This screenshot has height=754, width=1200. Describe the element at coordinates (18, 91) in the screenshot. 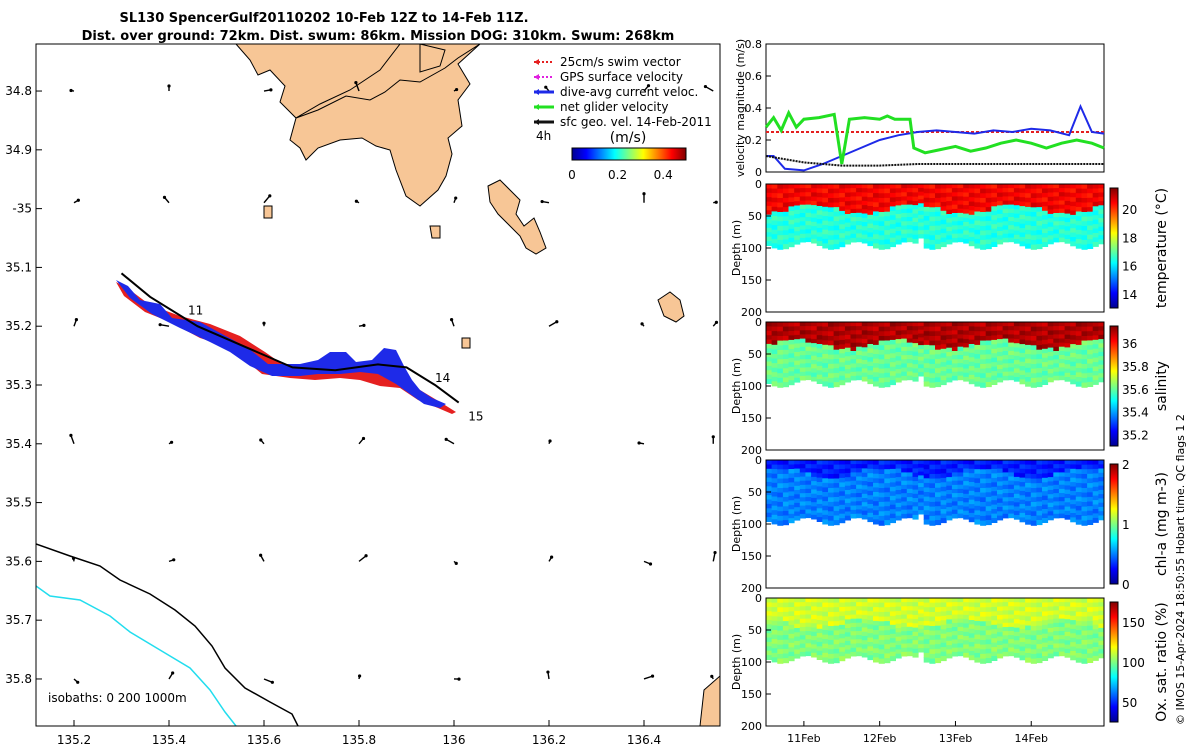

I see `map-y-tick-label: 34.8` at that location.